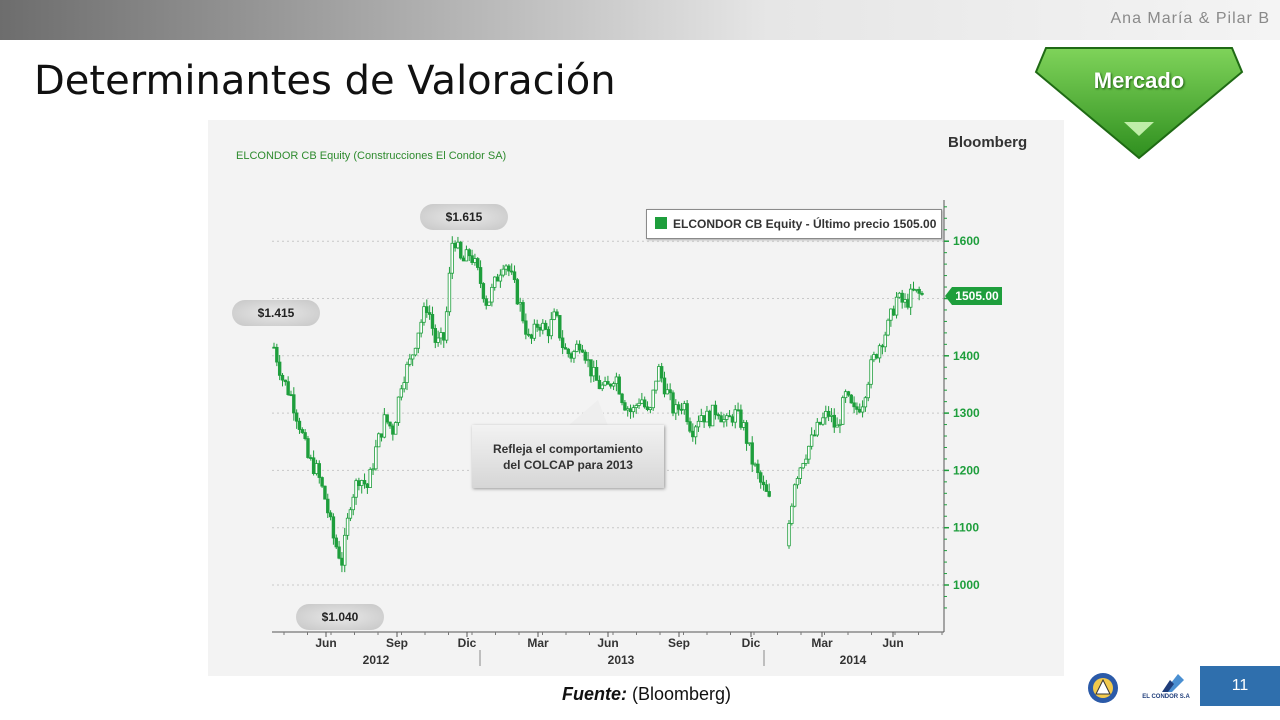 This screenshot has width=1280, height=720. I want to click on badge-label: Mercado, so click(1139, 80).